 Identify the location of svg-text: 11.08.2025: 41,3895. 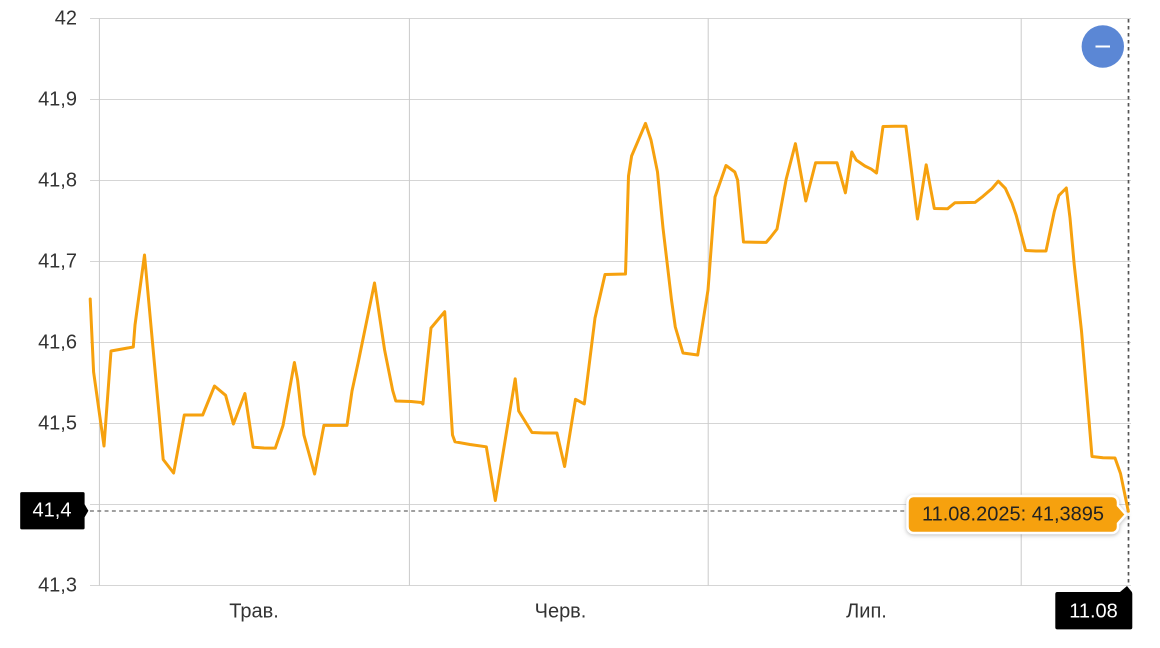
(1013, 515).